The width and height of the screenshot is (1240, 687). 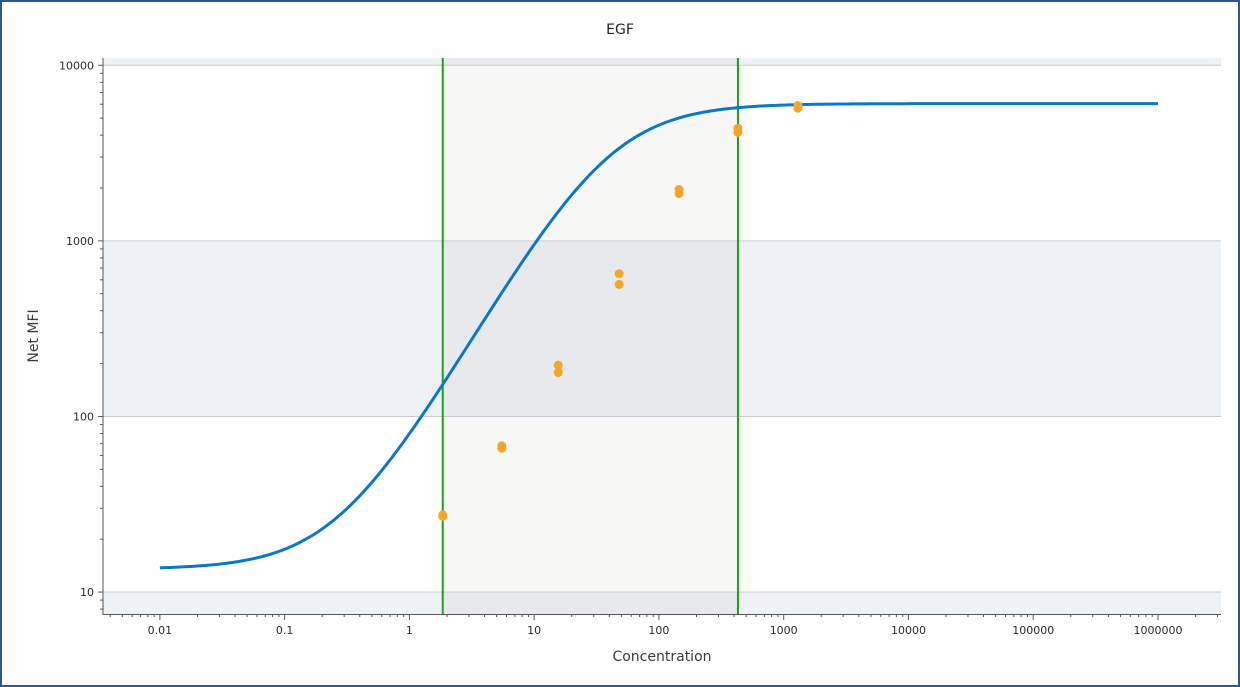 I want to click on y-tick-label: 10000, so click(x=76, y=65).